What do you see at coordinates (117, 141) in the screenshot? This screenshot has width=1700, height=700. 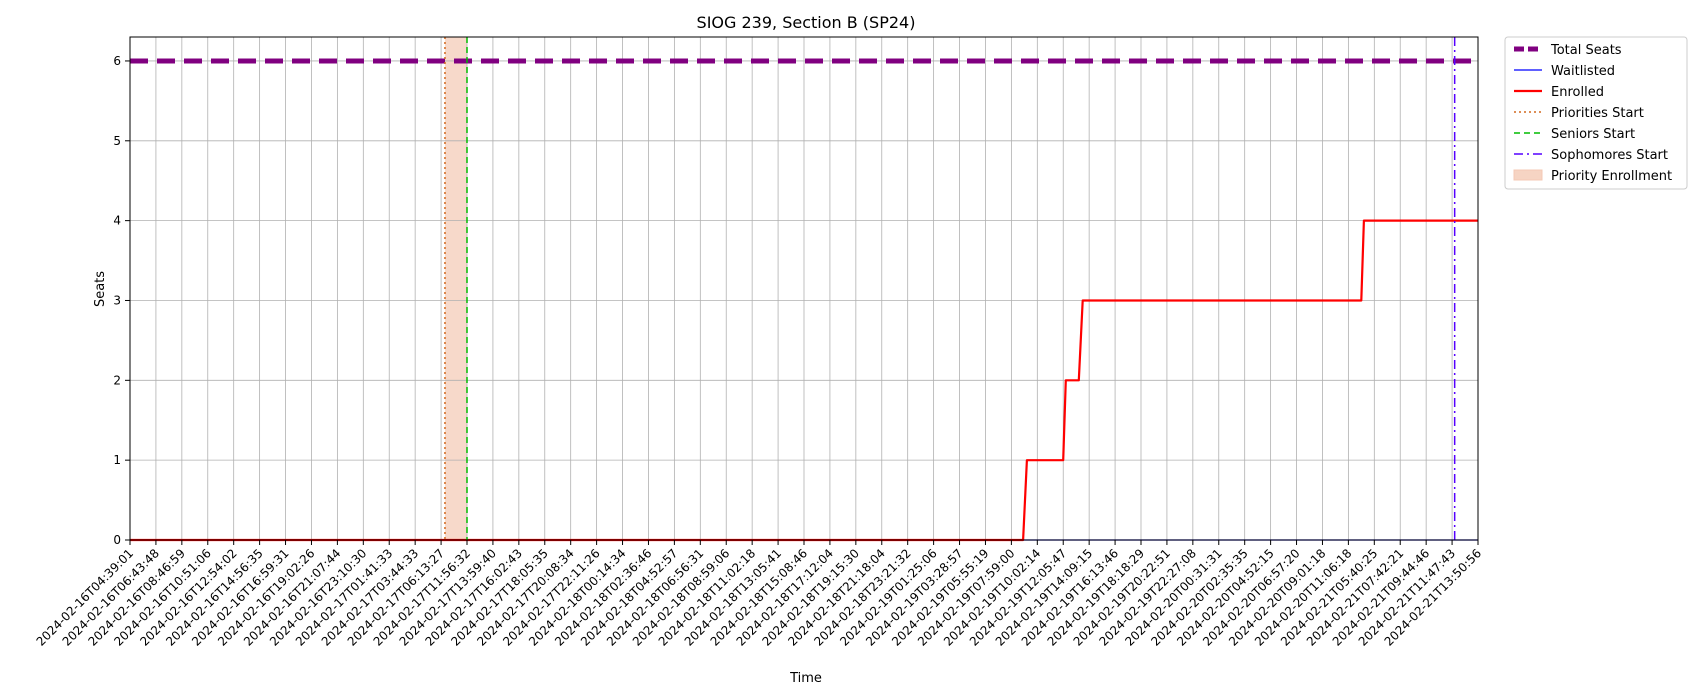 I see `y-tick-label: 5` at bounding box center [117, 141].